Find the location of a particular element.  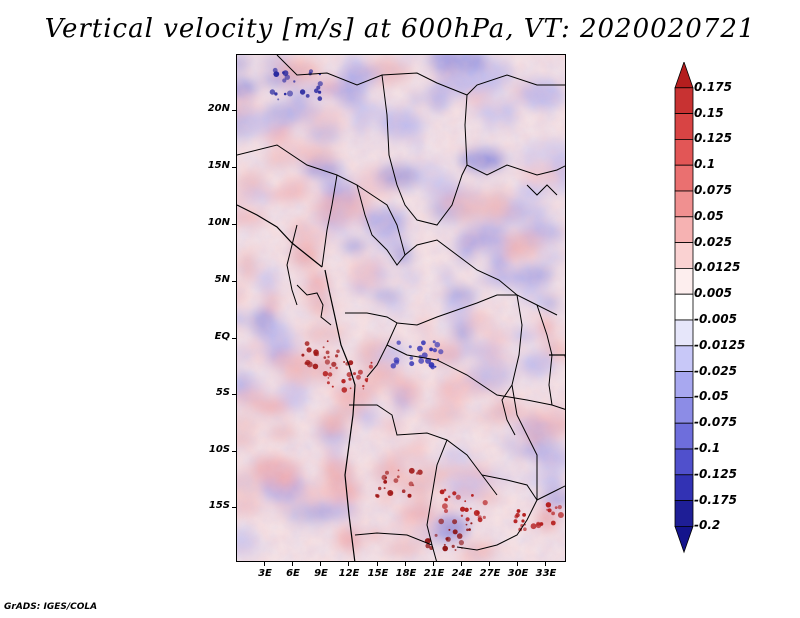

lon-label: 18E is located at coordinates (406, 573).